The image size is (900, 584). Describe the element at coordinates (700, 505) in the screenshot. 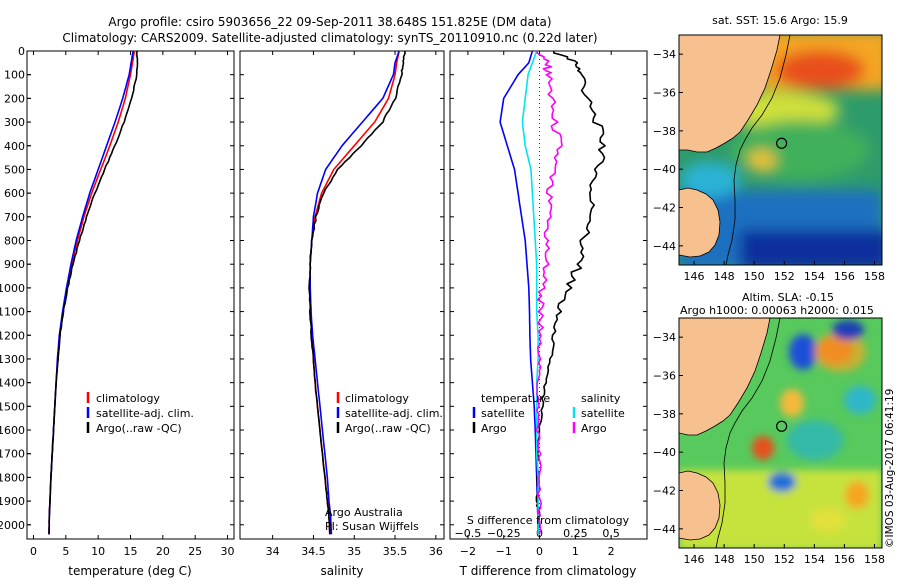

I see `sla-tasmania` at that location.